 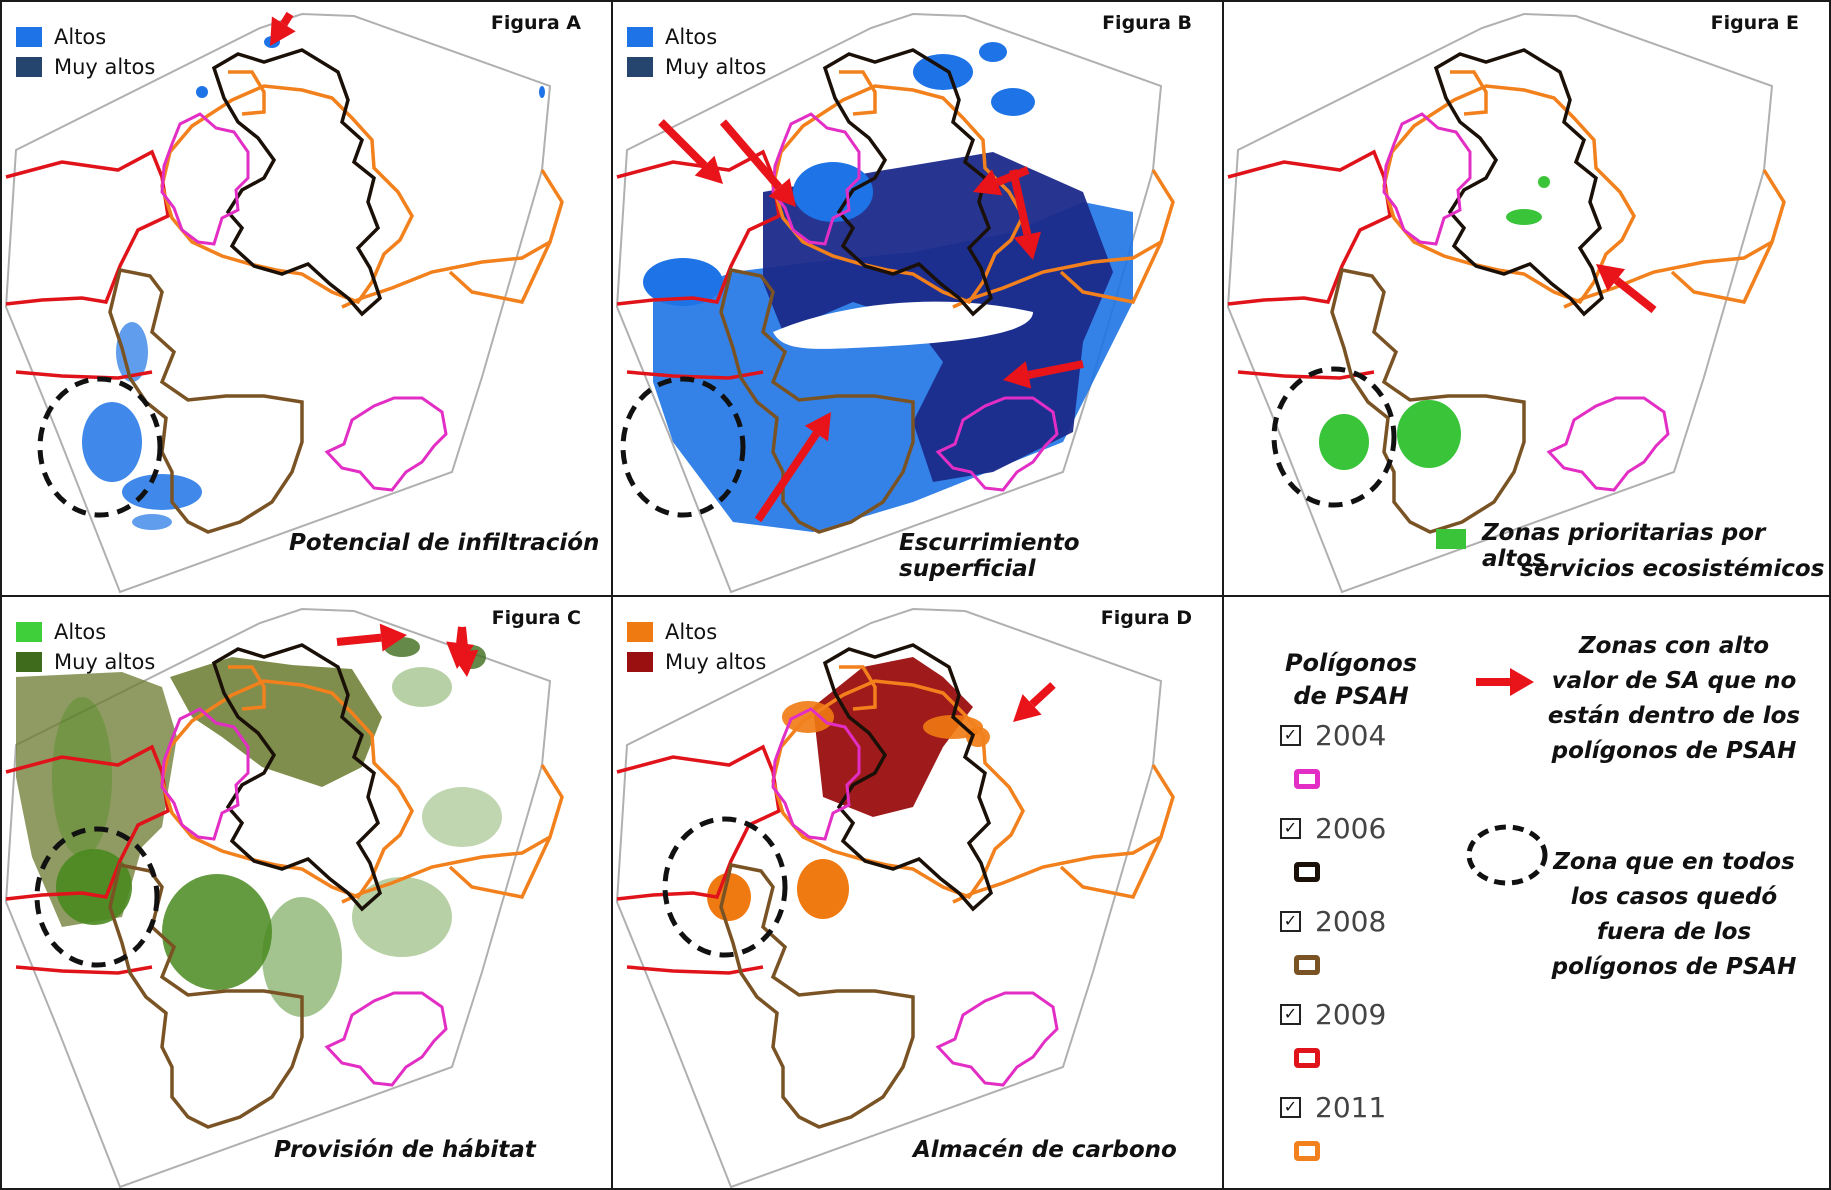 What do you see at coordinates (1674, 932) in the screenshot?
I see `circle-note-line: fuera de los` at bounding box center [1674, 932].